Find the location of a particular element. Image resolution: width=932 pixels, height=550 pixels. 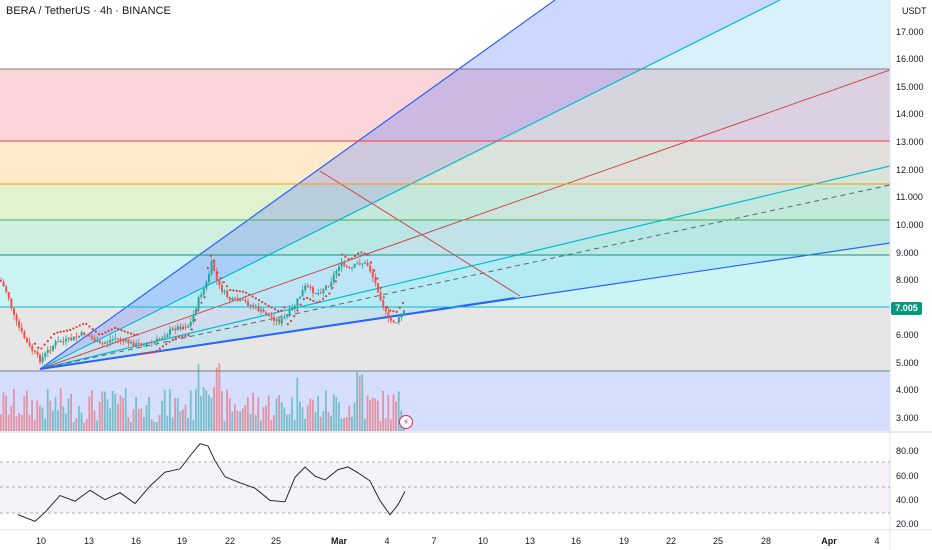

time-axis-label: Mar is located at coordinates (339, 541).